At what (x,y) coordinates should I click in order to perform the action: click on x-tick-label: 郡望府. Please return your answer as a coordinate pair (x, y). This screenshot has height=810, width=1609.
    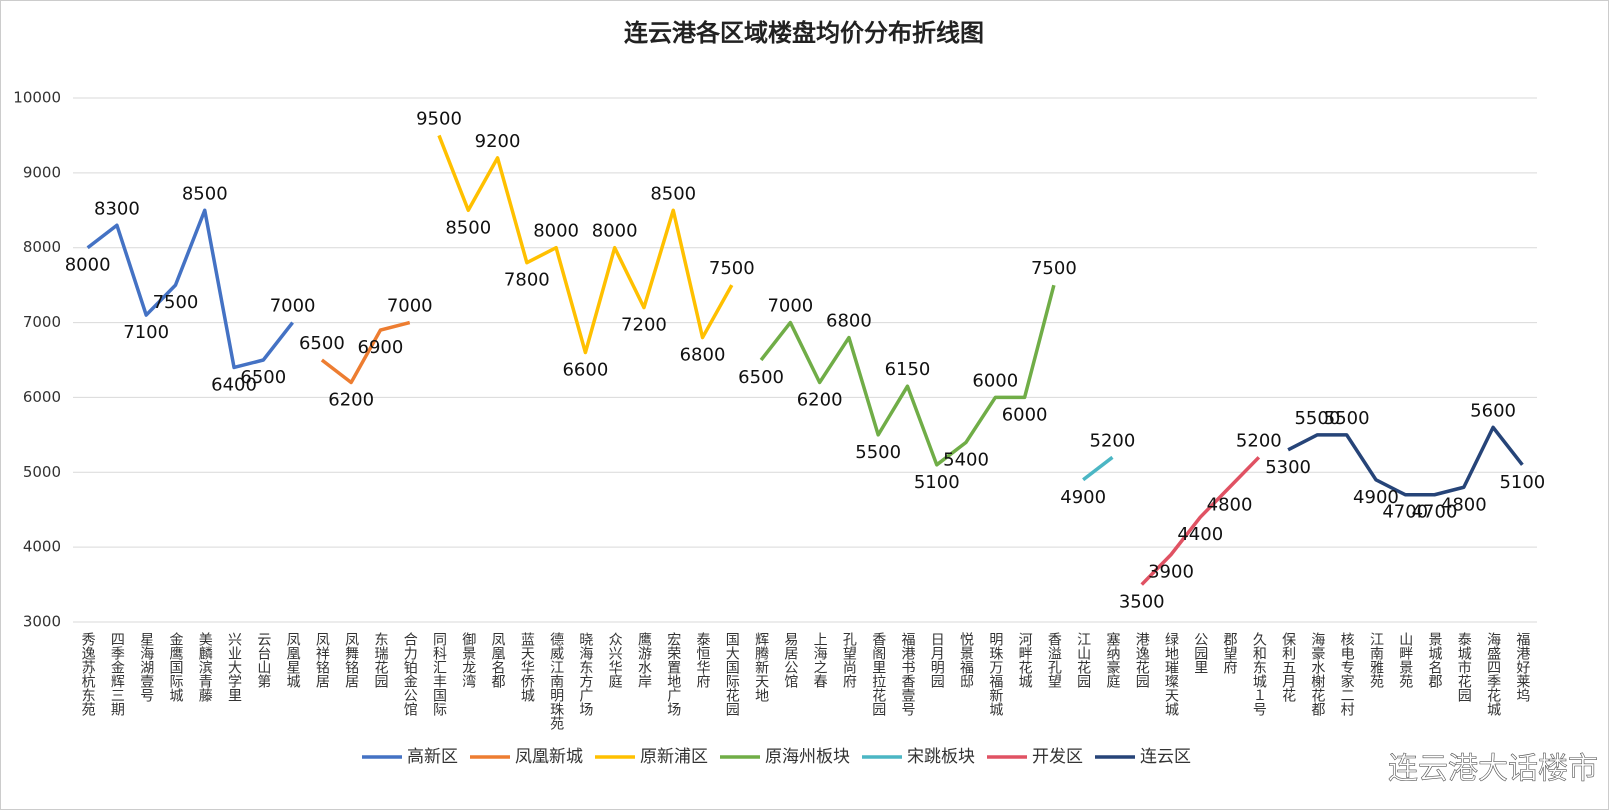
    Looking at the image, I should click on (1230, 653).